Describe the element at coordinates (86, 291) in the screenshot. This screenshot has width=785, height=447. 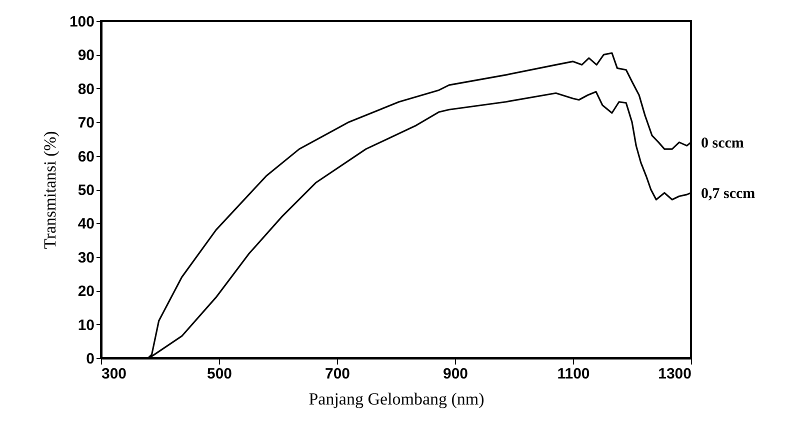
I see `y-tick-label: 20` at that location.